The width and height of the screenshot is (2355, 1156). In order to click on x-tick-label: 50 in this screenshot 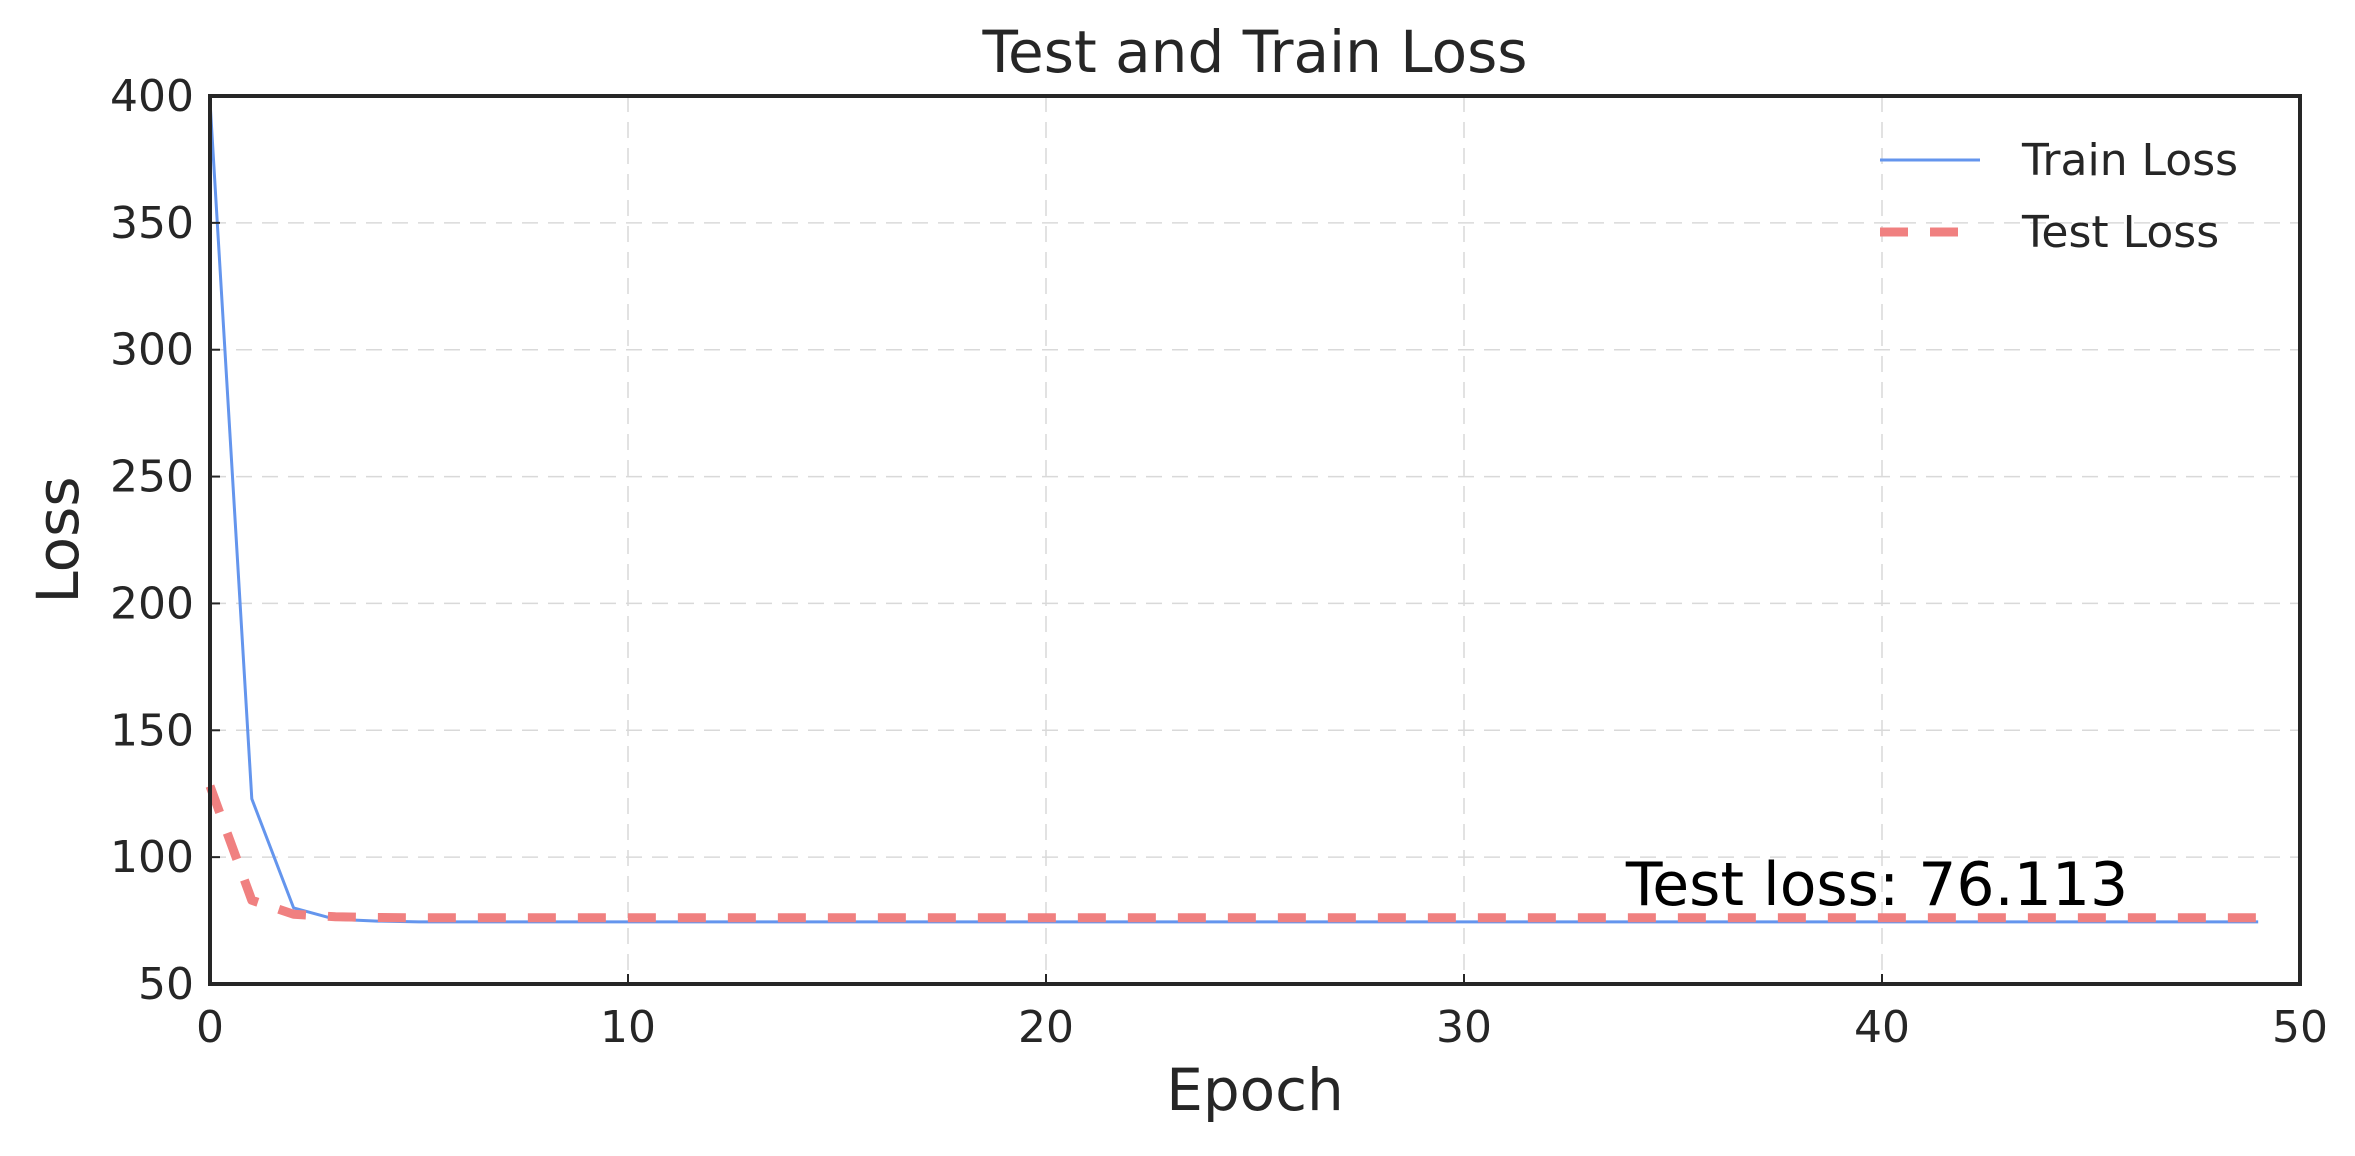, I will do `click(2300, 1027)`.